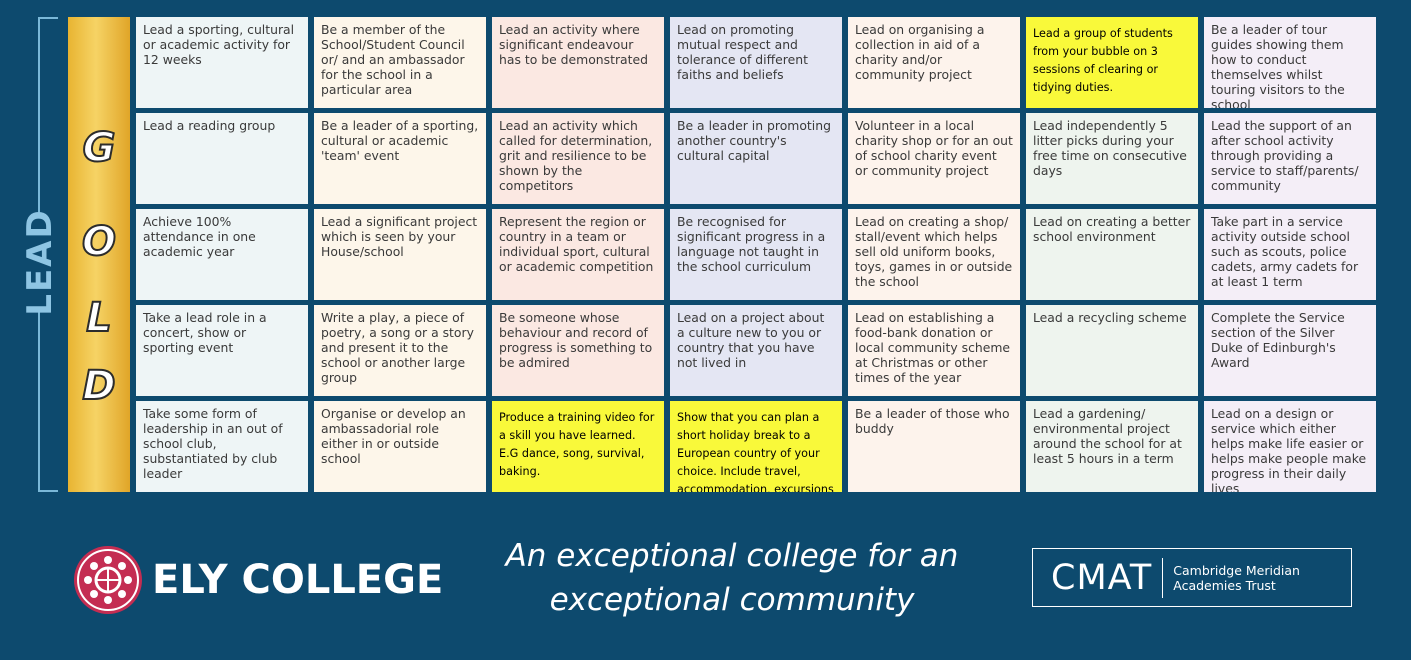 The height and width of the screenshot is (660, 1411). I want to click on cmat-logo: CMAT Cambridge Meridian Academies Trust, so click(1192, 577).